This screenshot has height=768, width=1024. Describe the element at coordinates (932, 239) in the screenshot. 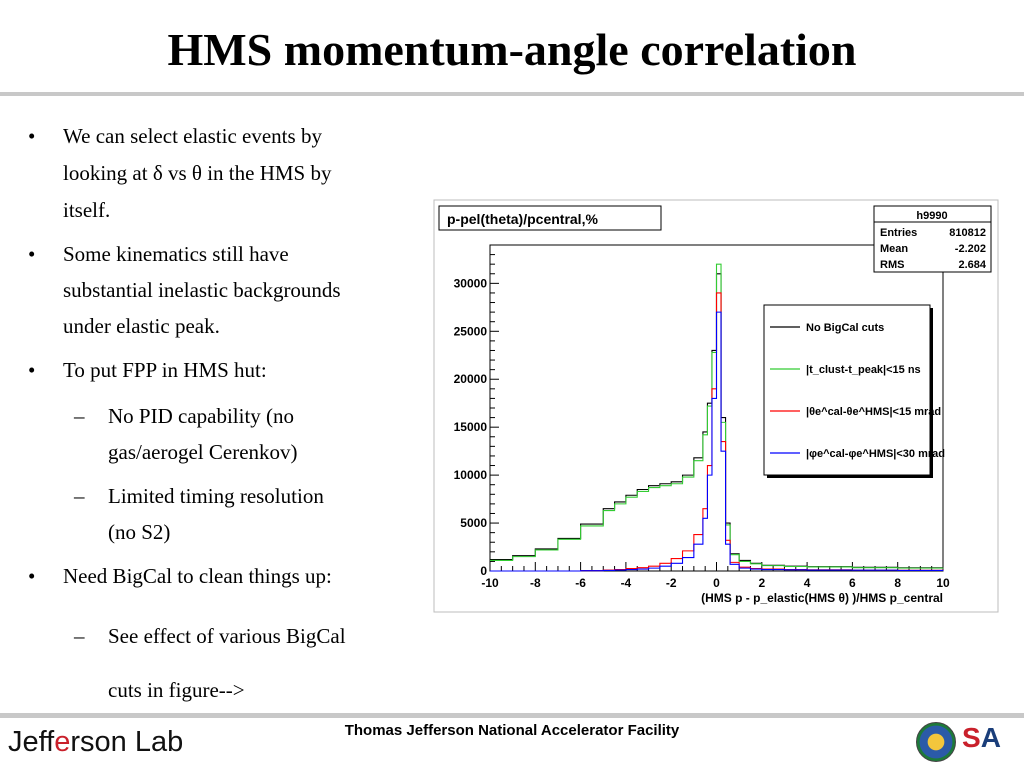

I see `stats-box` at that location.